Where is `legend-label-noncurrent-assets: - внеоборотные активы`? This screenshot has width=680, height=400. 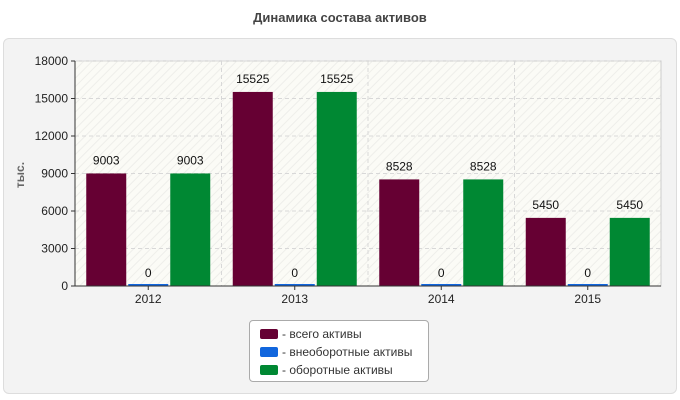 legend-label-noncurrent-assets: - внеоборотные активы is located at coordinates (347, 352).